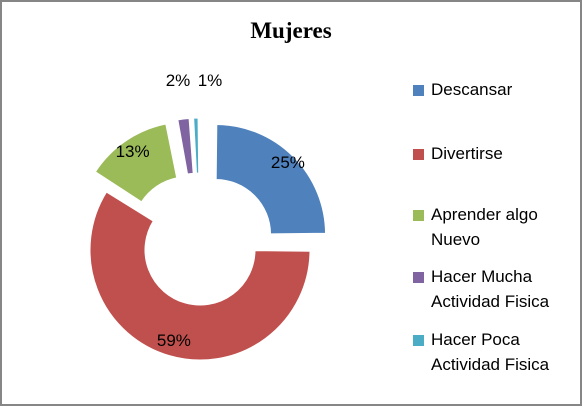 The image size is (582, 406). I want to click on slice-hacer-poca-actividad-fisica, so click(196, 145).